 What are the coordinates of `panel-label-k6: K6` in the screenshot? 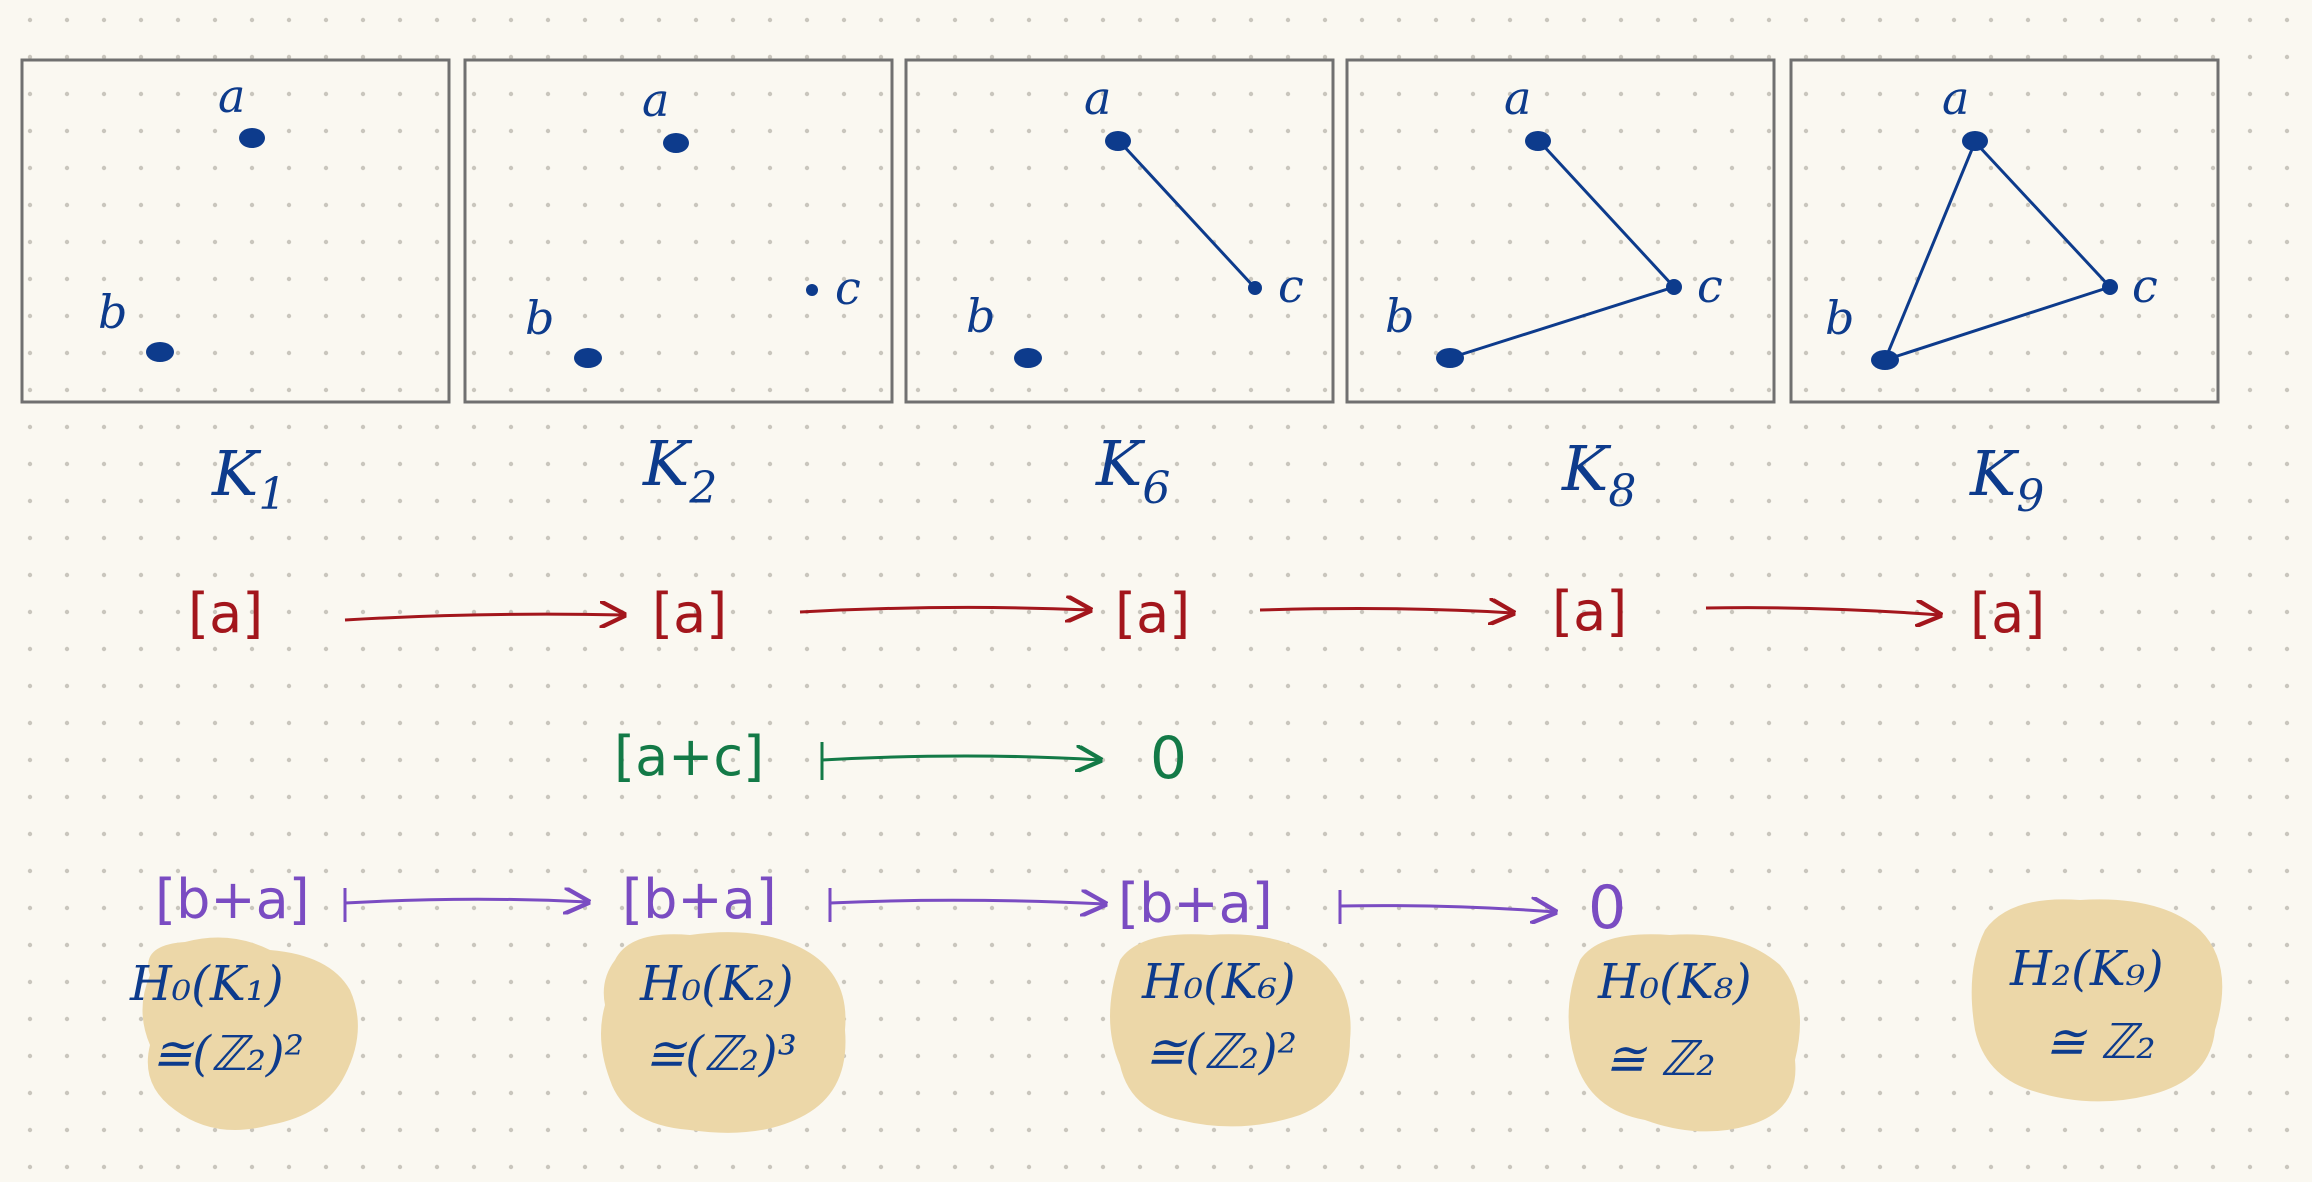 It's located at (1132, 470).